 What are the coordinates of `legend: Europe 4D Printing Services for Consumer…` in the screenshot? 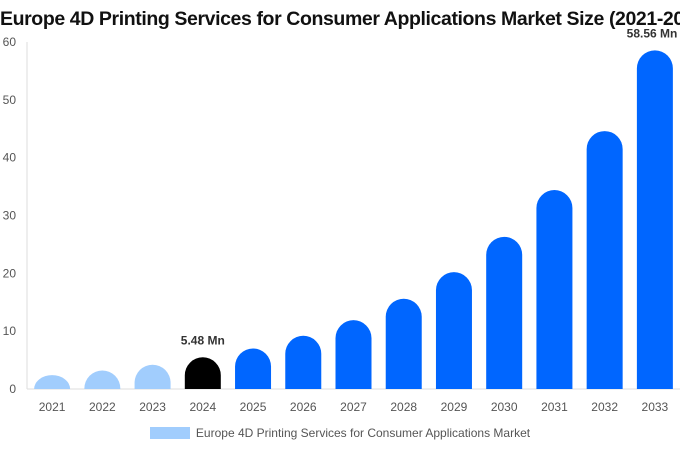 It's located at (340, 433).